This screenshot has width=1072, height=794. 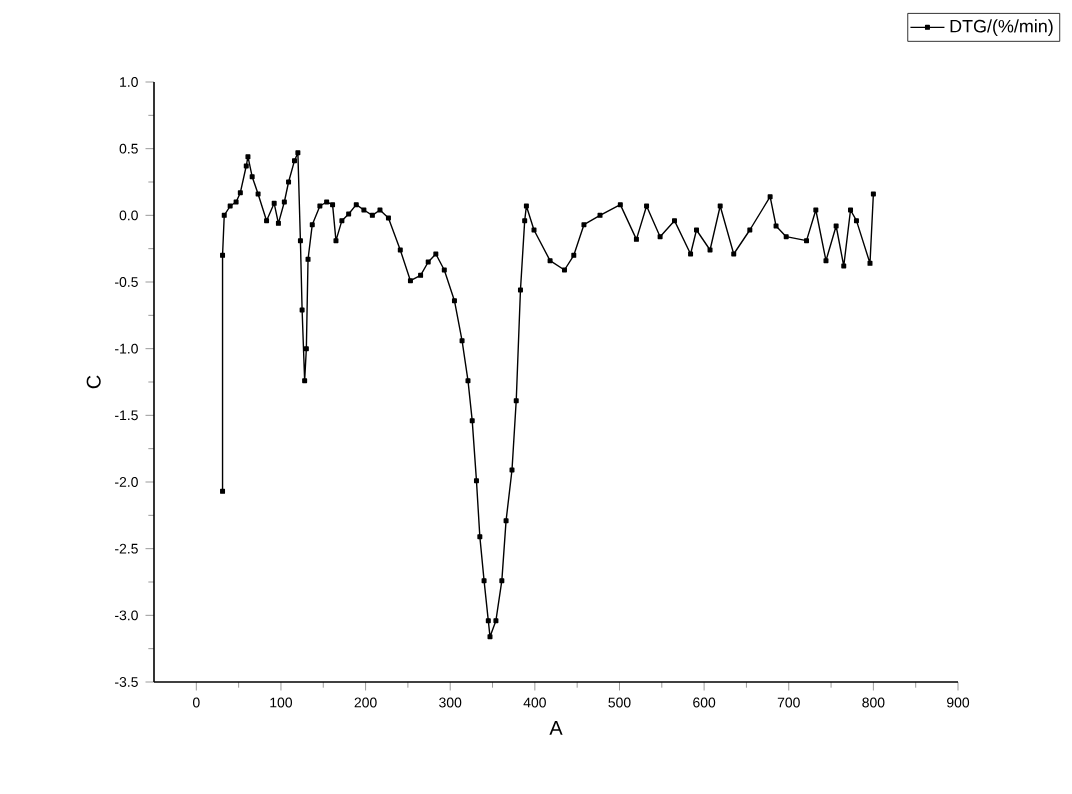 I want to click on y-axis-title: C, so click(x=93, y=382).